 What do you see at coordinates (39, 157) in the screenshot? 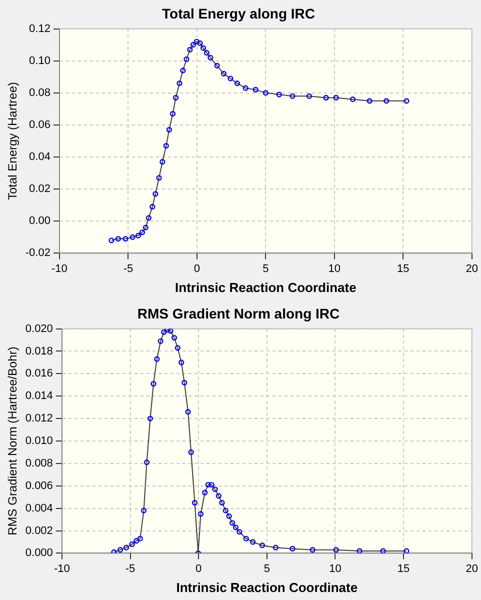
I see `y-tick-label: 0.04` at bounding box center [39, 157].